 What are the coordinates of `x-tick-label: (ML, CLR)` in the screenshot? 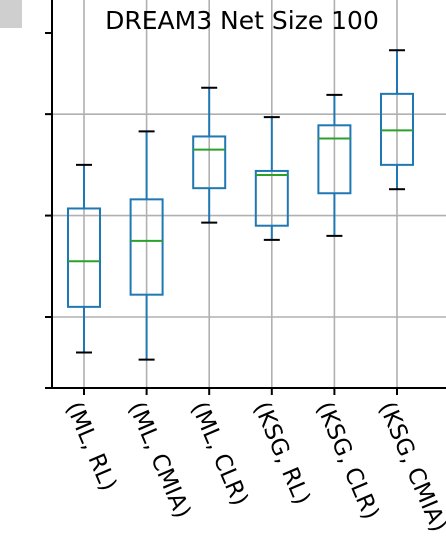 It's located at (219, 454).